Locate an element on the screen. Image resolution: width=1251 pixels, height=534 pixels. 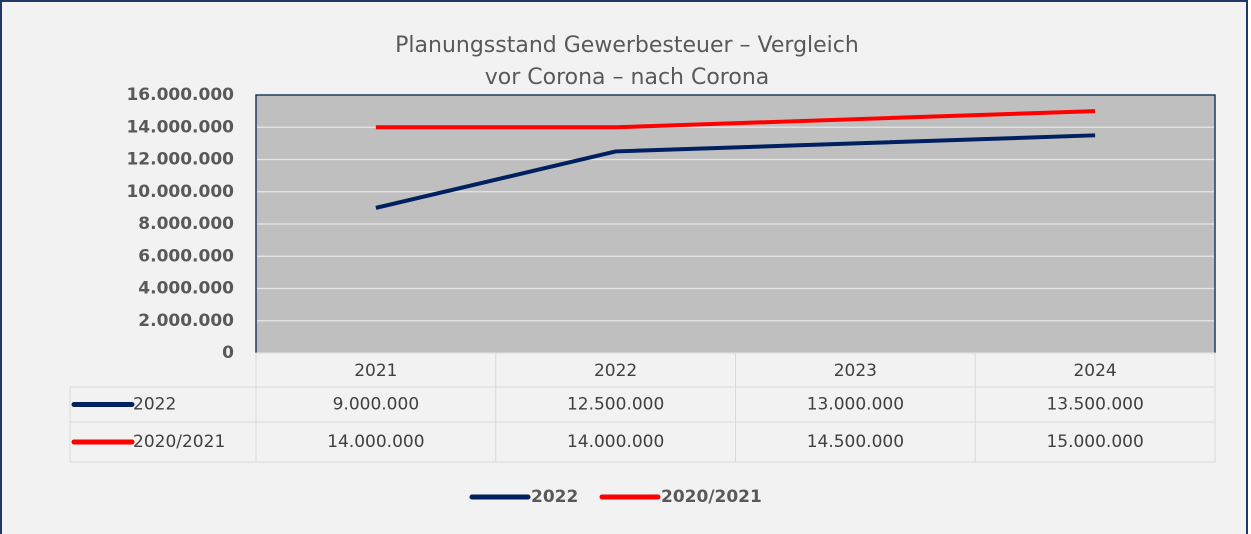
y-tick-label: 0 is located at coordinates (228, 353).